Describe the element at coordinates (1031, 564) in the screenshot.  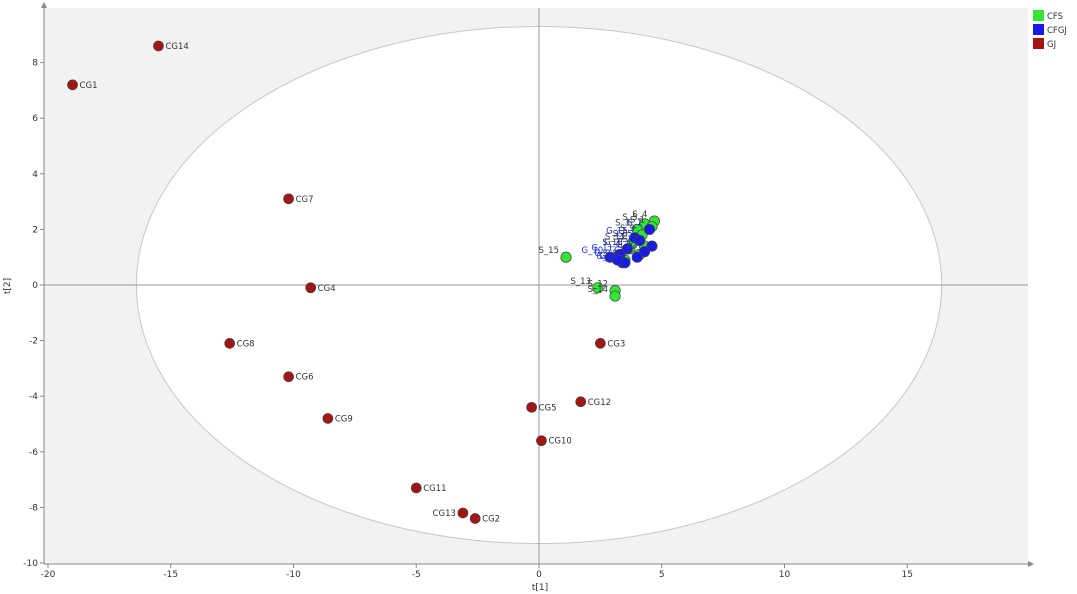
I see `x-axis-arrow` at that location.